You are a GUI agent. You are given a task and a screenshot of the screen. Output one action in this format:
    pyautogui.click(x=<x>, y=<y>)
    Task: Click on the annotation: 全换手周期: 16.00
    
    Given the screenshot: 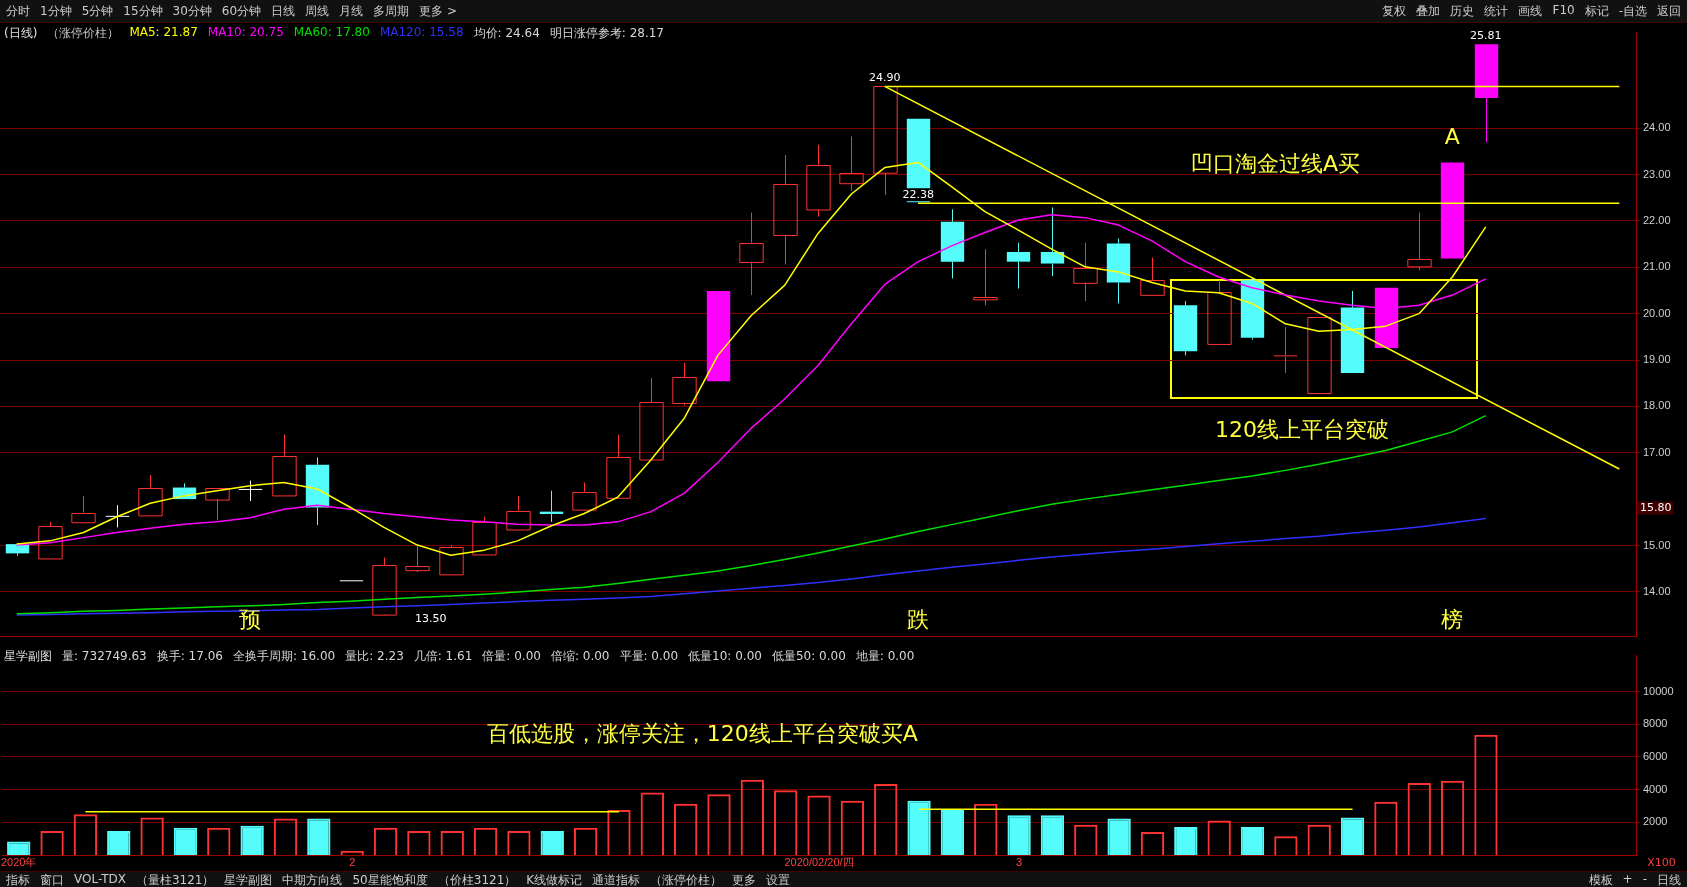 What is the action you would take?
    pyautogui.click(x=284, y=656)
    